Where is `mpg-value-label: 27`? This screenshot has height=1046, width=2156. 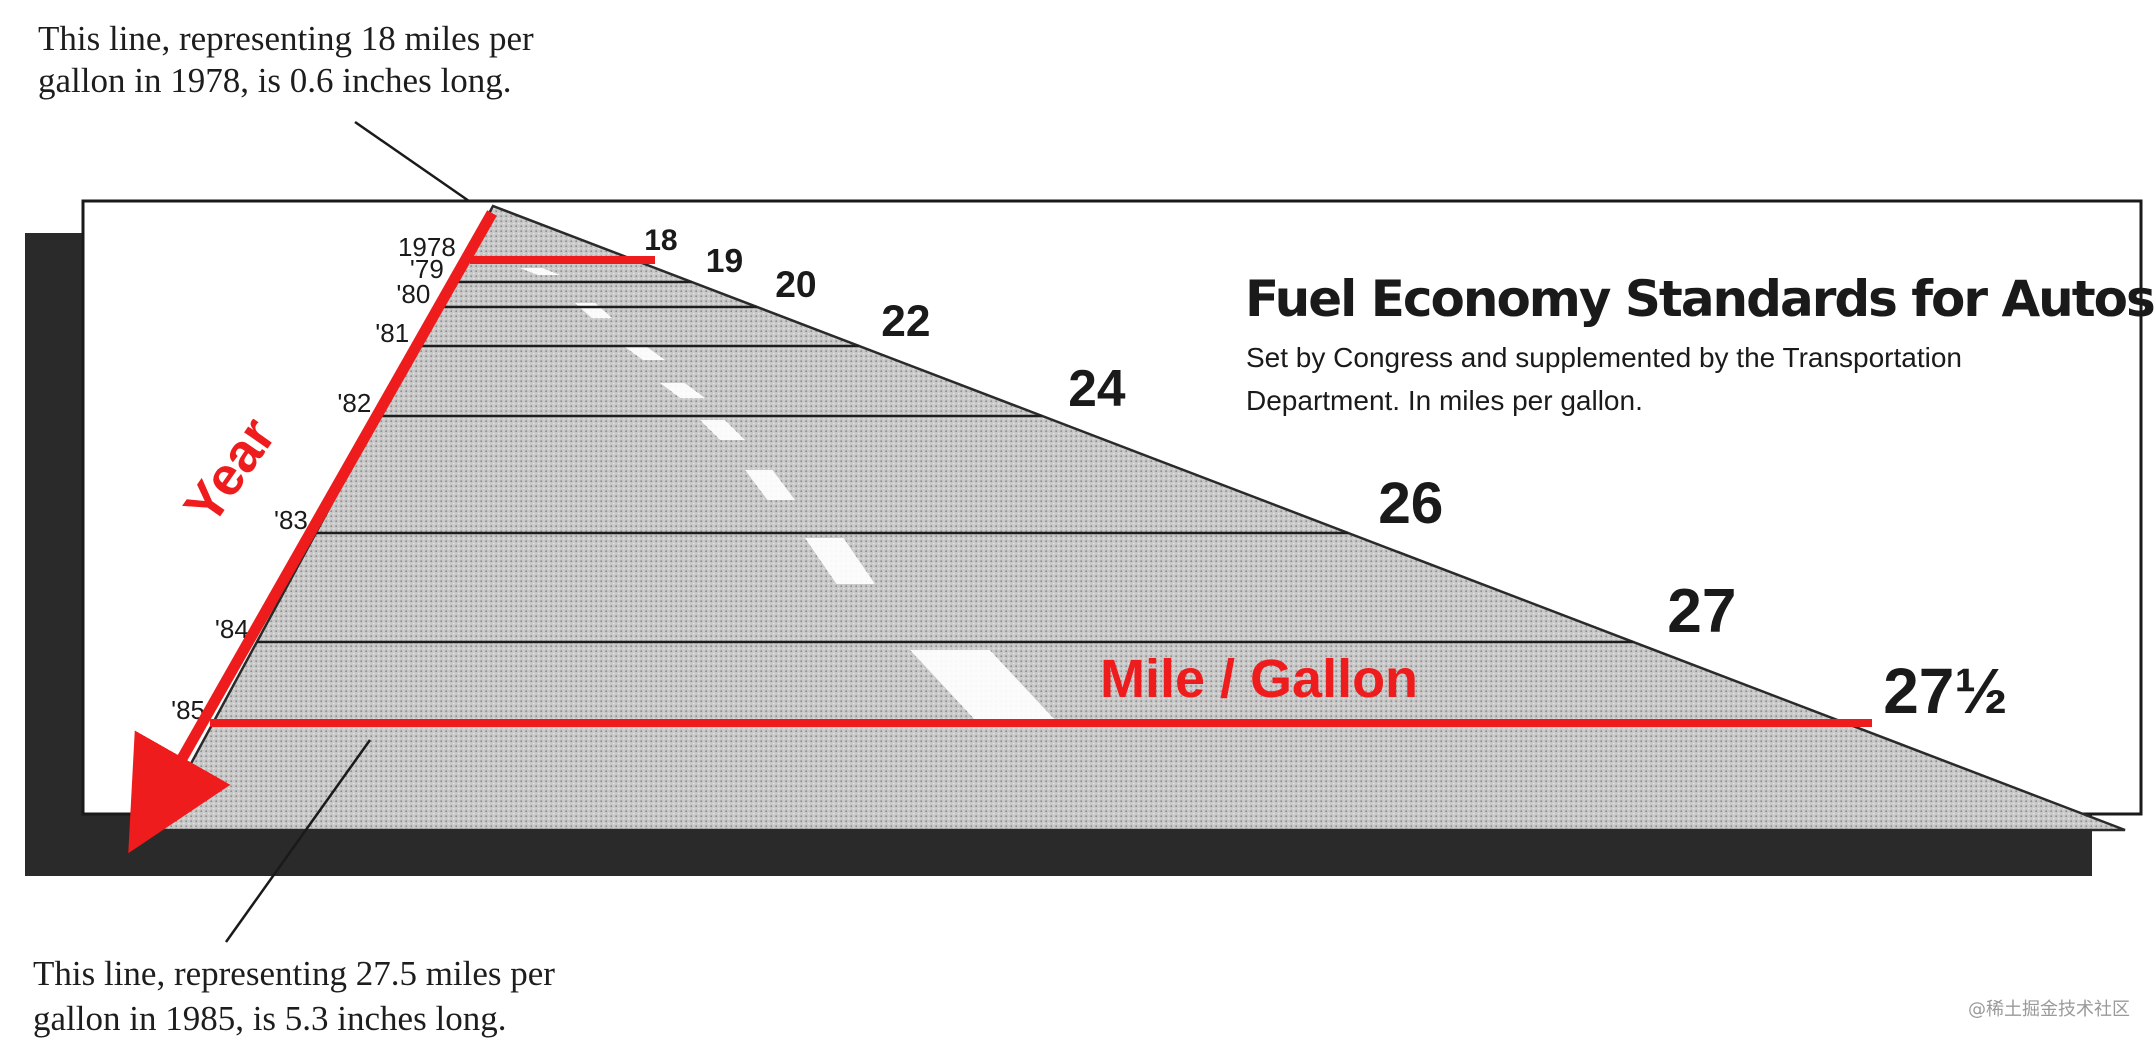
mpg-value-label: 27 is located at coordinates (1701, 611).